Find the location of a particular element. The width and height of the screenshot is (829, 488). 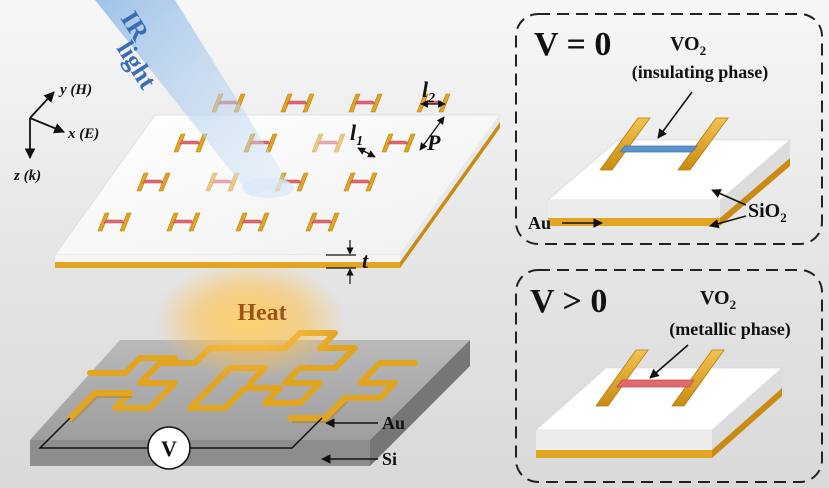

heat-glow is located at coordinates (250, 320).